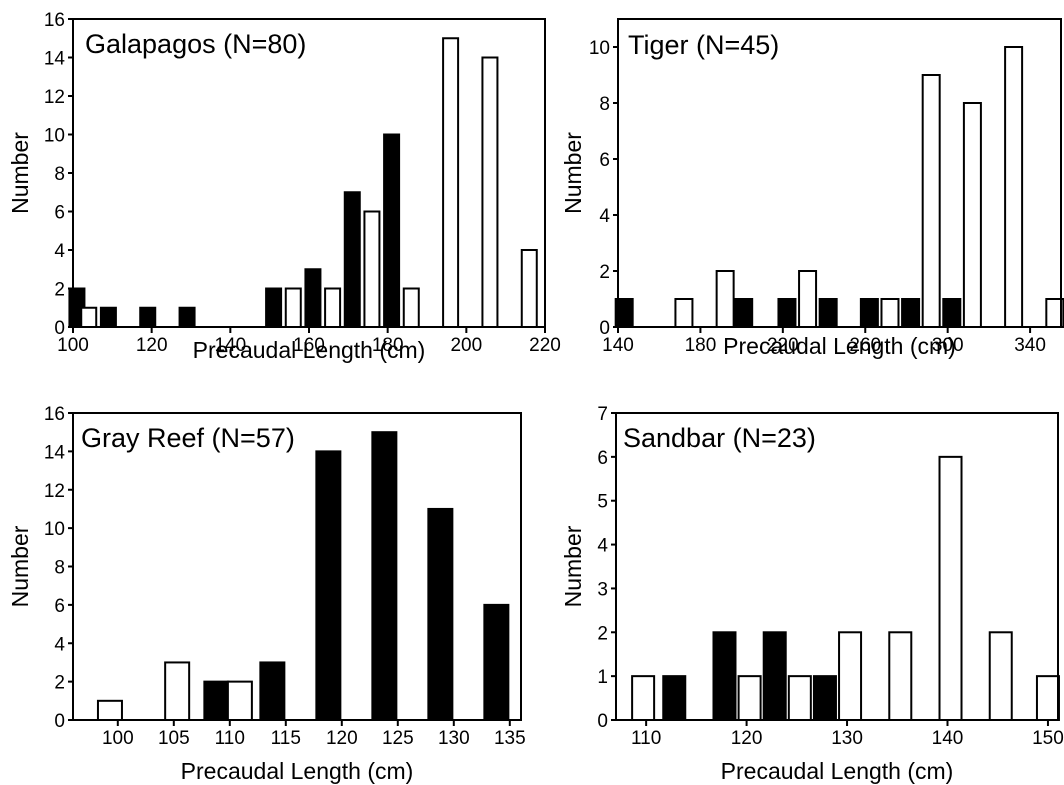 This screenshot has height=785, width=1064. What do you see at coordinates (398, 738) in the screenshot?
I see `x-tick-label: 125` at bounding box center [398, 738].